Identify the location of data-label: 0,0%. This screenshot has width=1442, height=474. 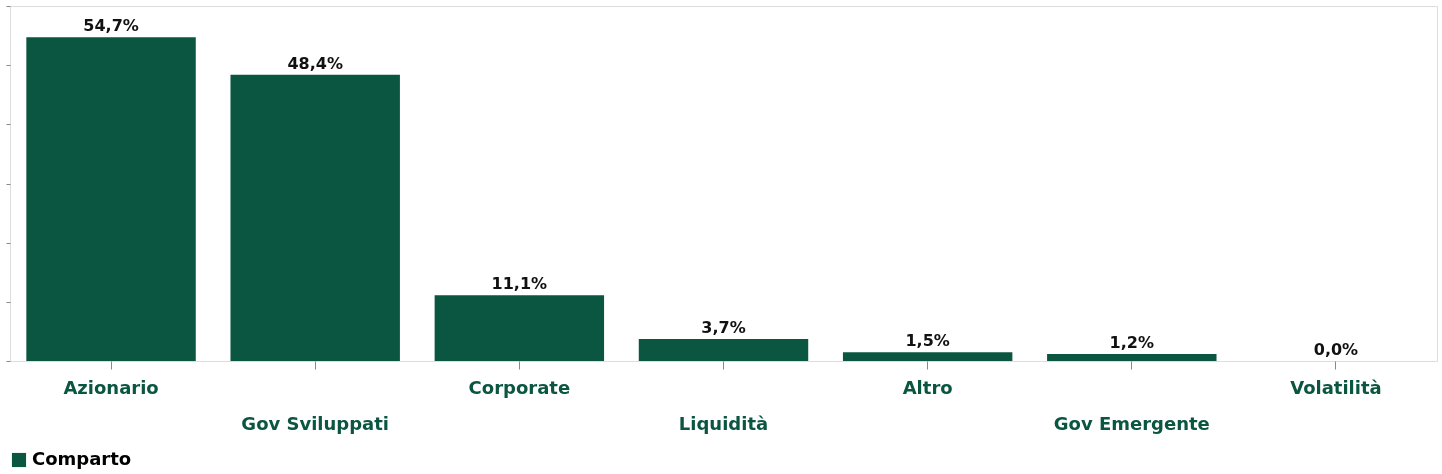
(1336, 349).